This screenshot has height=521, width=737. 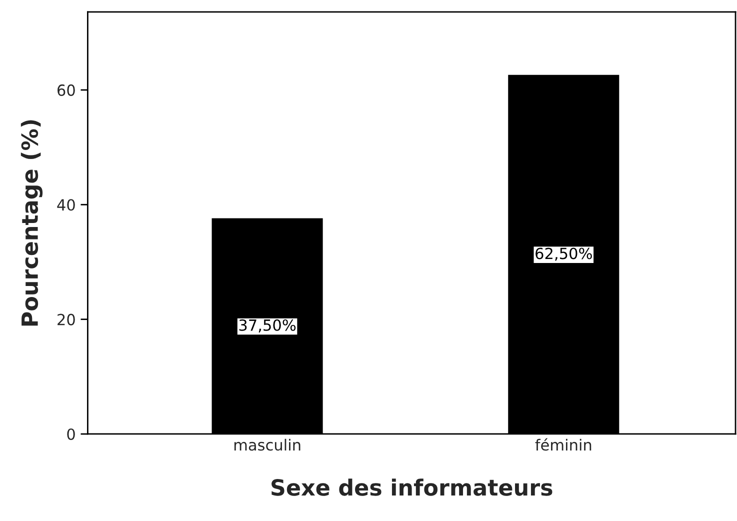 I want to click on x-axis-title: Sexe des informateurs, so click(x=412, y=487).